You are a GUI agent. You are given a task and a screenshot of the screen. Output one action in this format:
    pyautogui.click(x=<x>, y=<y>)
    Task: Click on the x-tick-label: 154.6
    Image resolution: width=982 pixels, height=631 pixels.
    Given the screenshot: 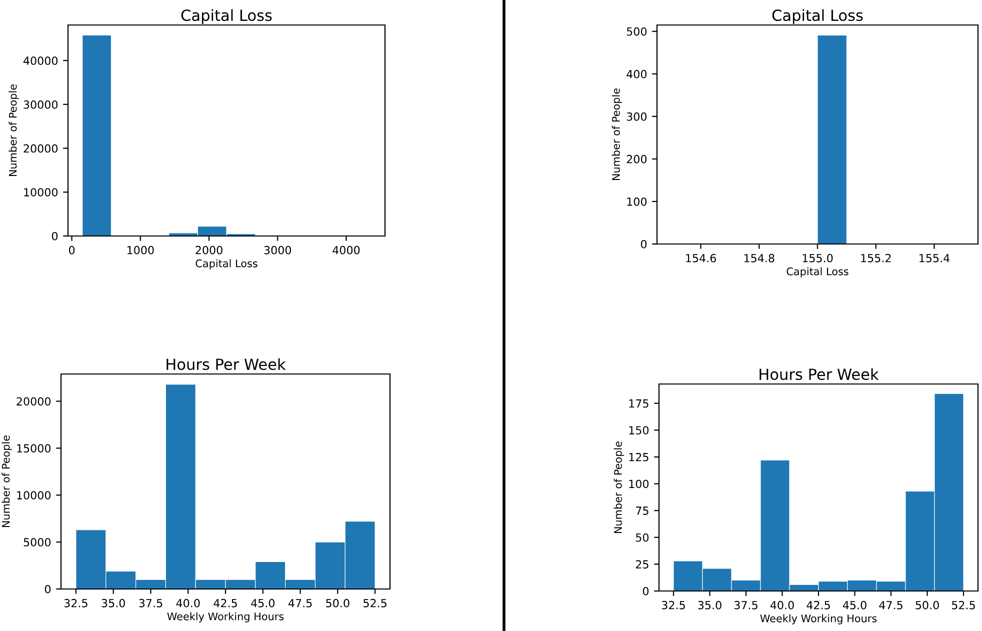 What is the action you would take?
    pyautogui.click(x=701, y=258)
    